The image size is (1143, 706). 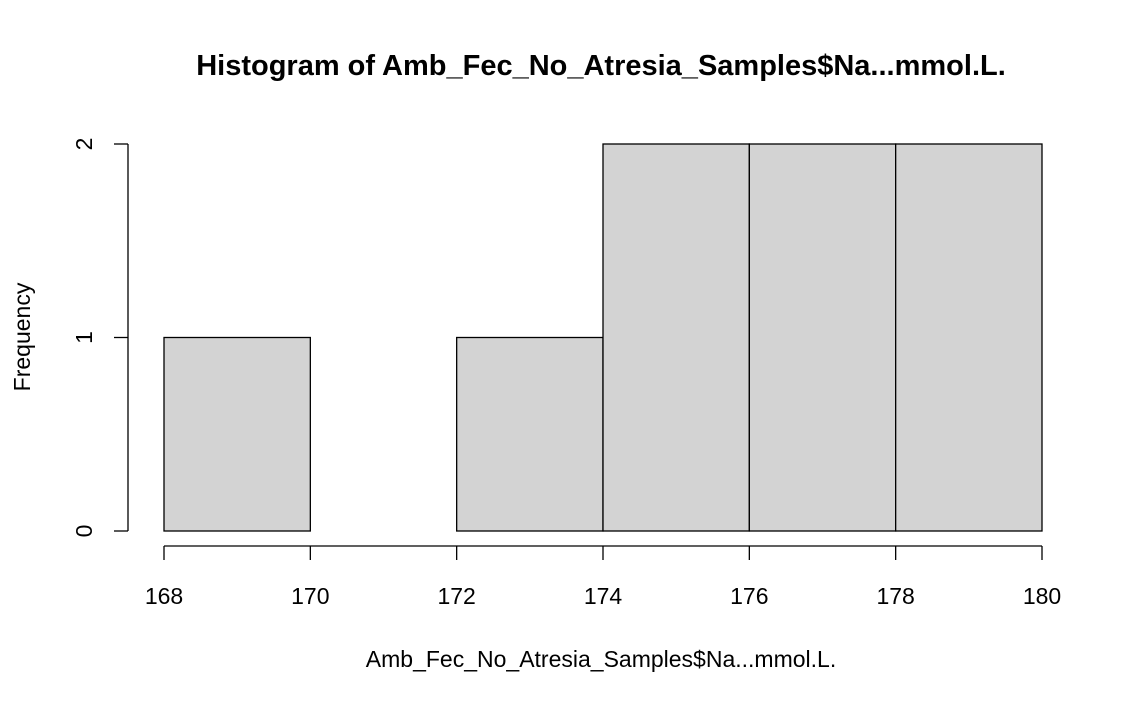 I want to click on x-tick-label: 174, so click(x=603, y=596).